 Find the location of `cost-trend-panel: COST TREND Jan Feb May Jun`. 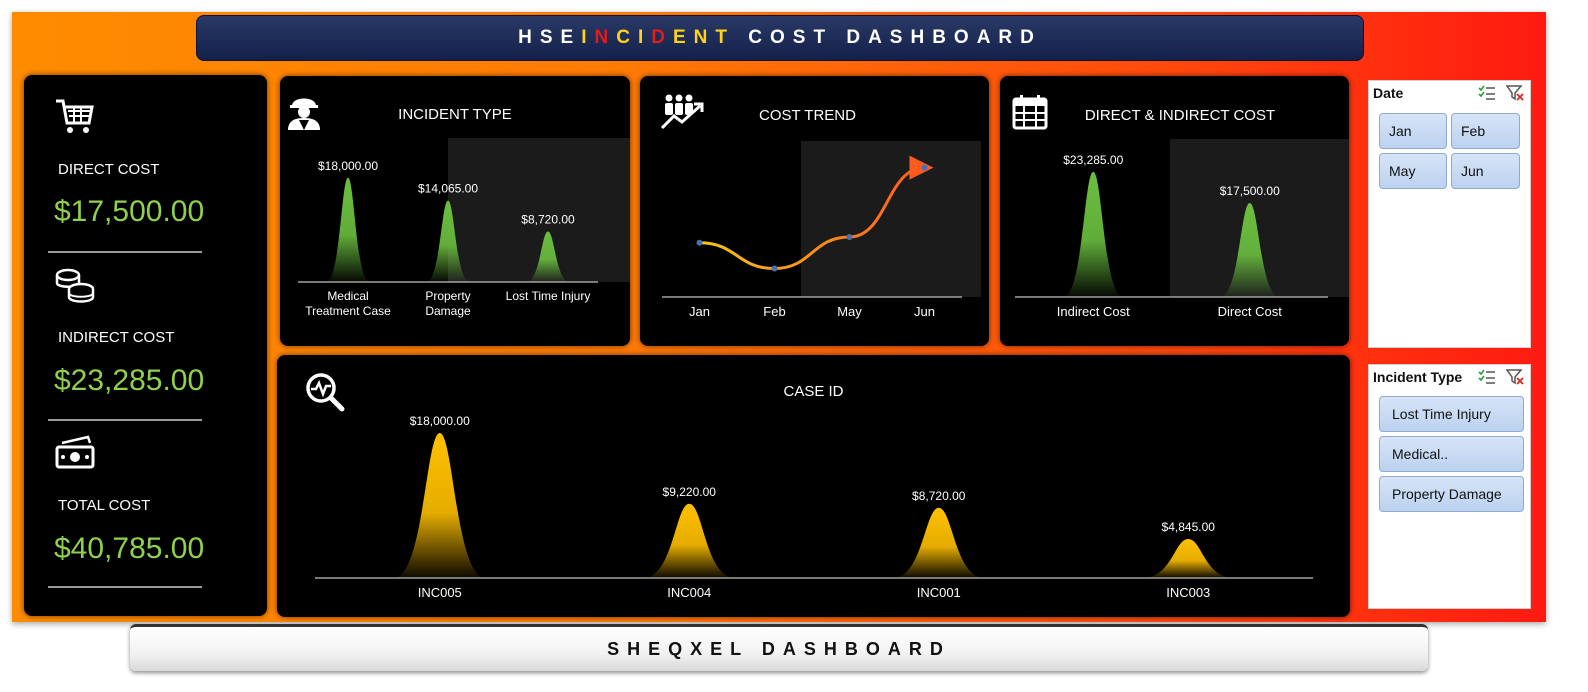

cost-trend-panel: COST TREND Jan Feb May Jun is located at coordinates (814, 211).